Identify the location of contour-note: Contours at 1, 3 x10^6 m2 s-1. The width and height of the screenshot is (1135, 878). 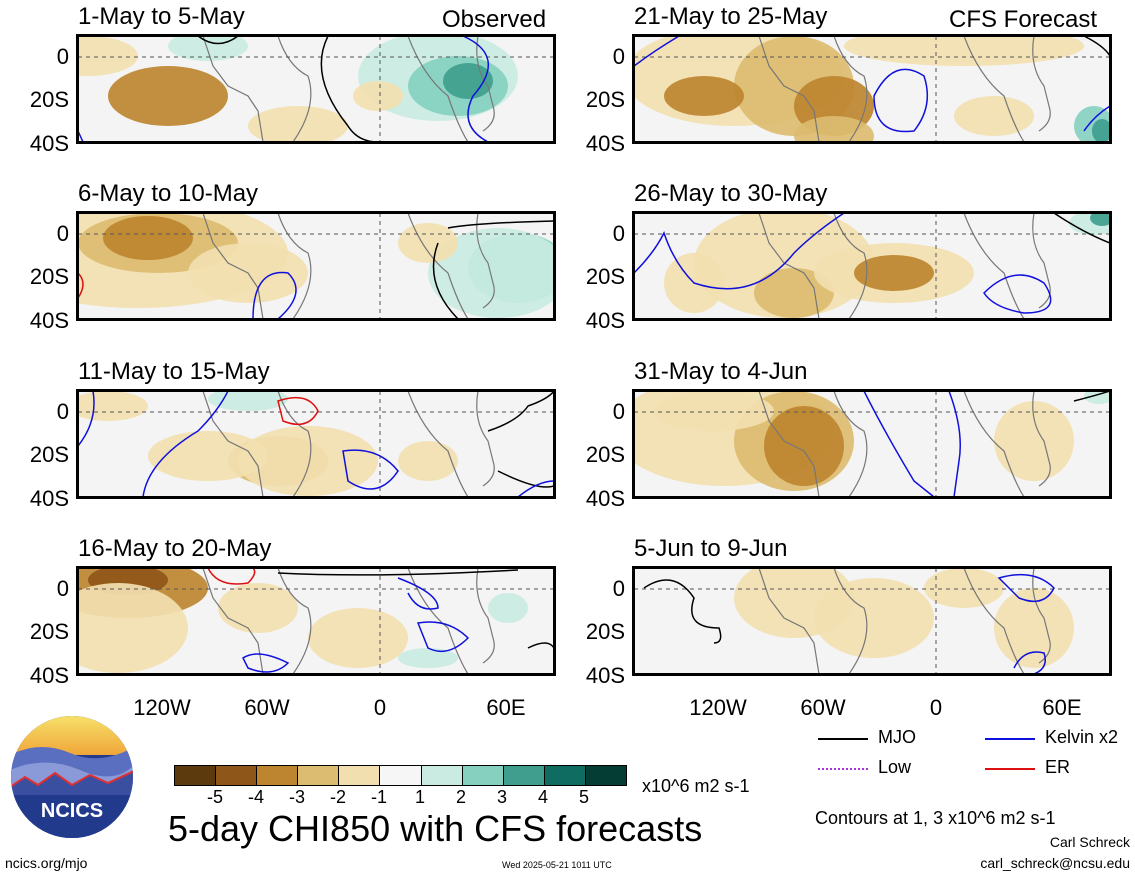
(935, 818).